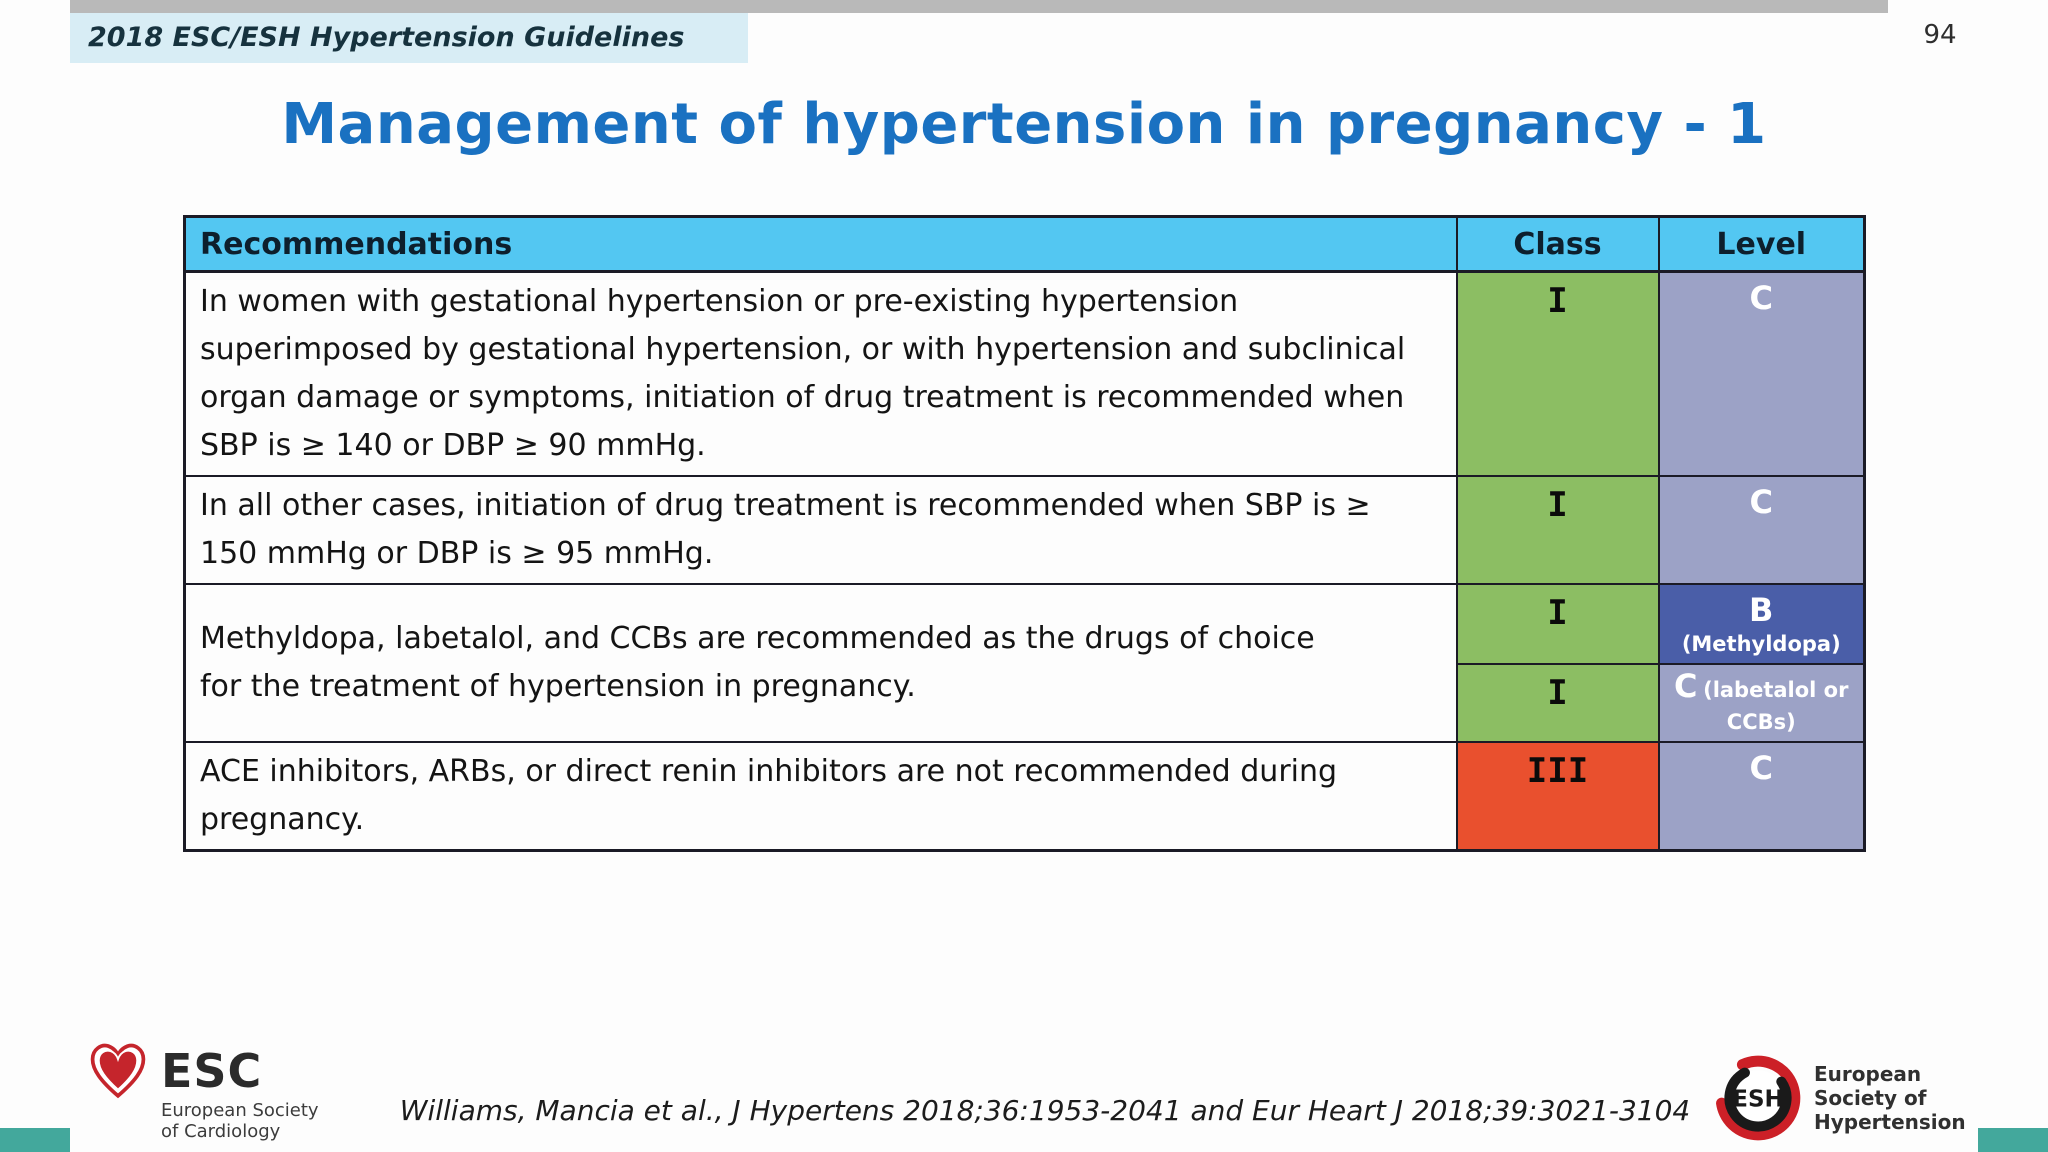  Describe the element at coordinates (240, 1110) in the screenshot. I see `esc-name-line1: European Society` at that location.